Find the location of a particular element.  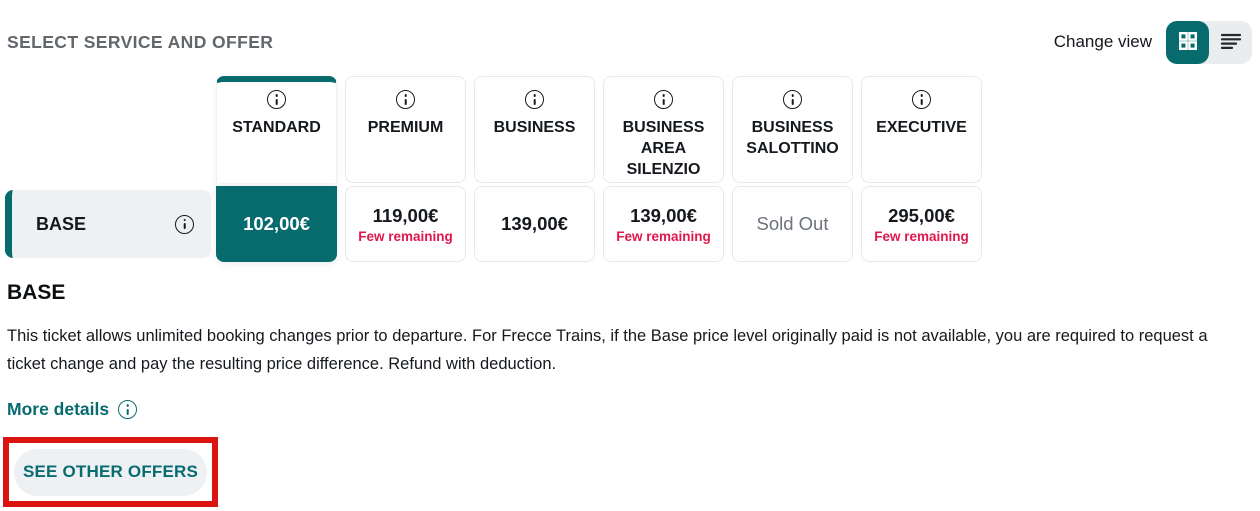

view-switcher: Change view is located at coordinates (1152, 42).